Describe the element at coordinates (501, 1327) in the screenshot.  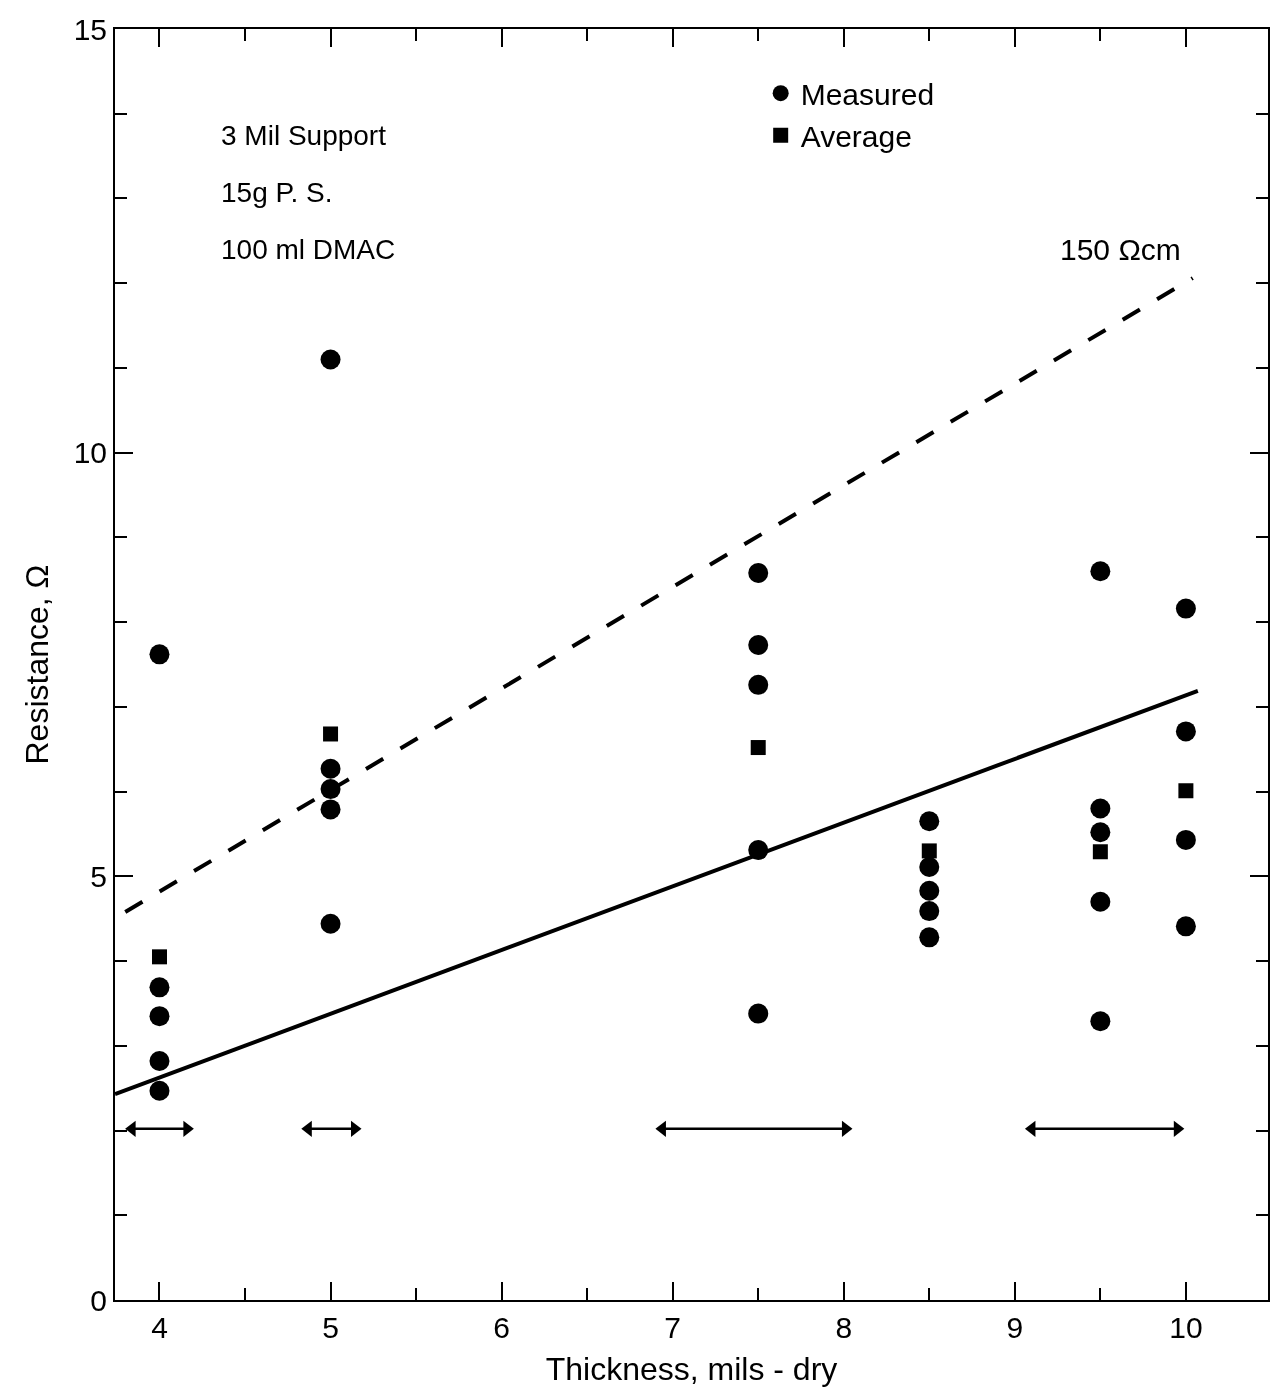
I see `x-tick-label: 6` at that location.